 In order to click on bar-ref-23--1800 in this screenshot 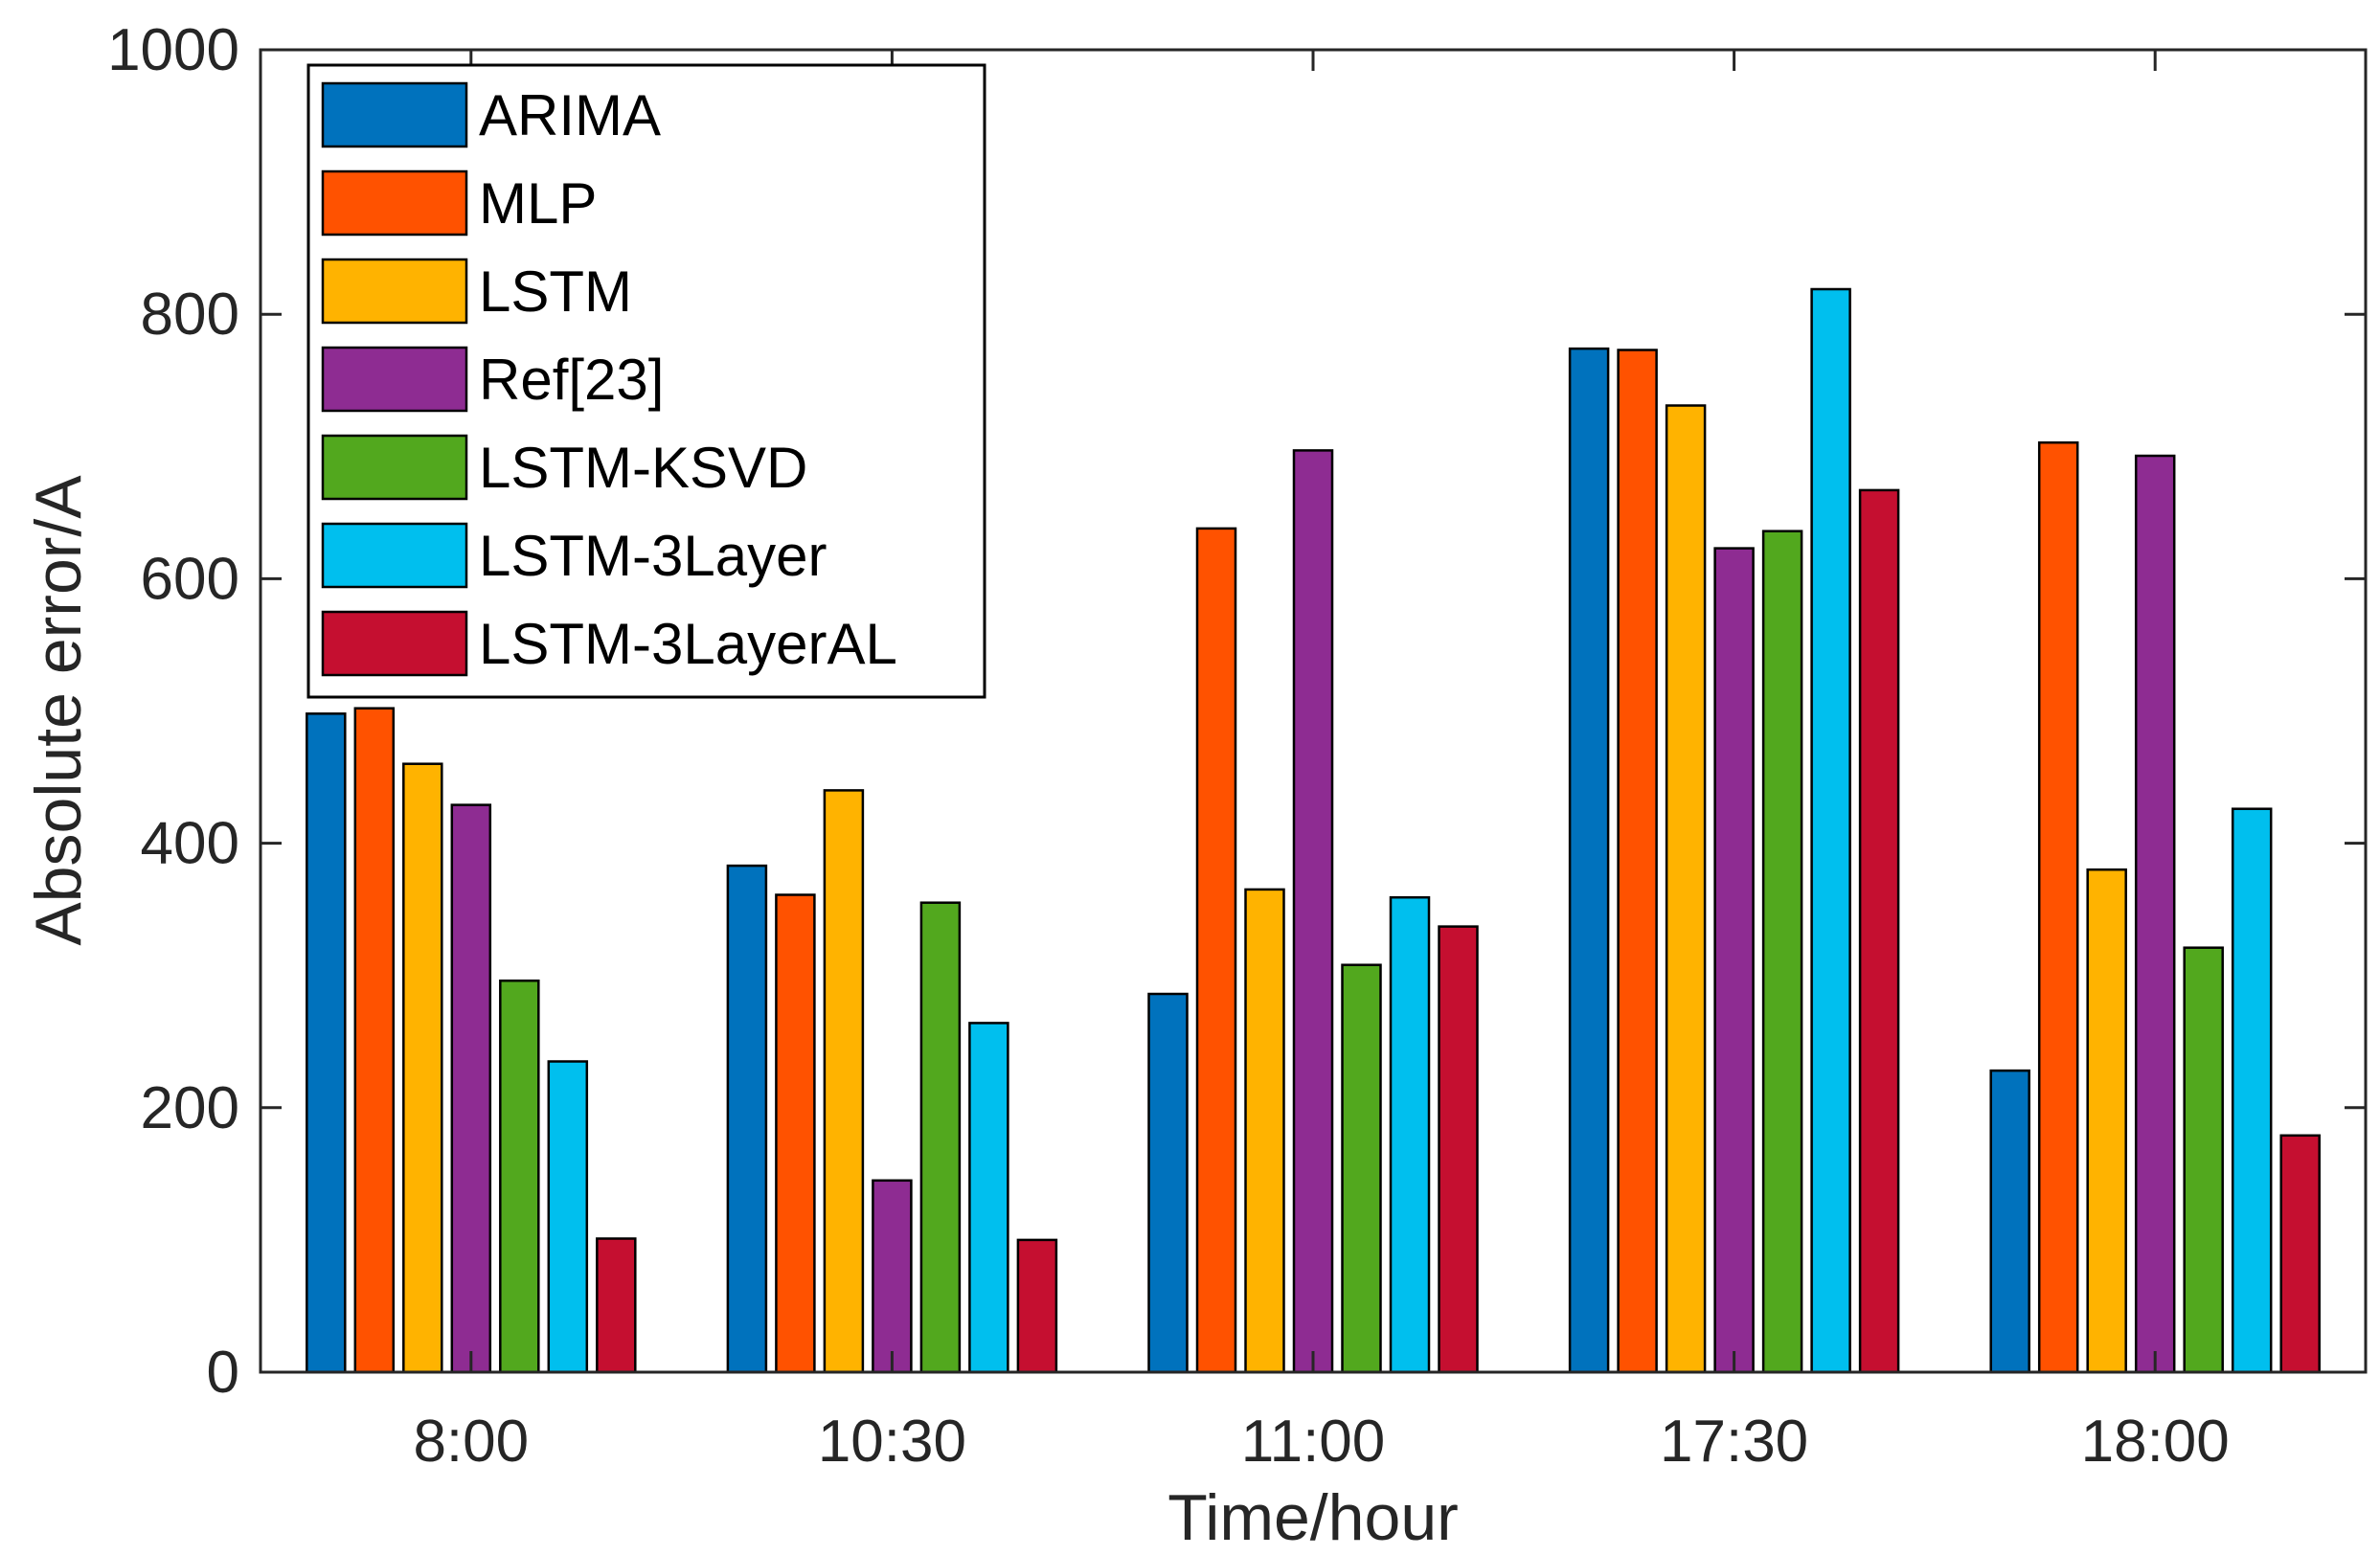, I will do `click(2155, 914)`.